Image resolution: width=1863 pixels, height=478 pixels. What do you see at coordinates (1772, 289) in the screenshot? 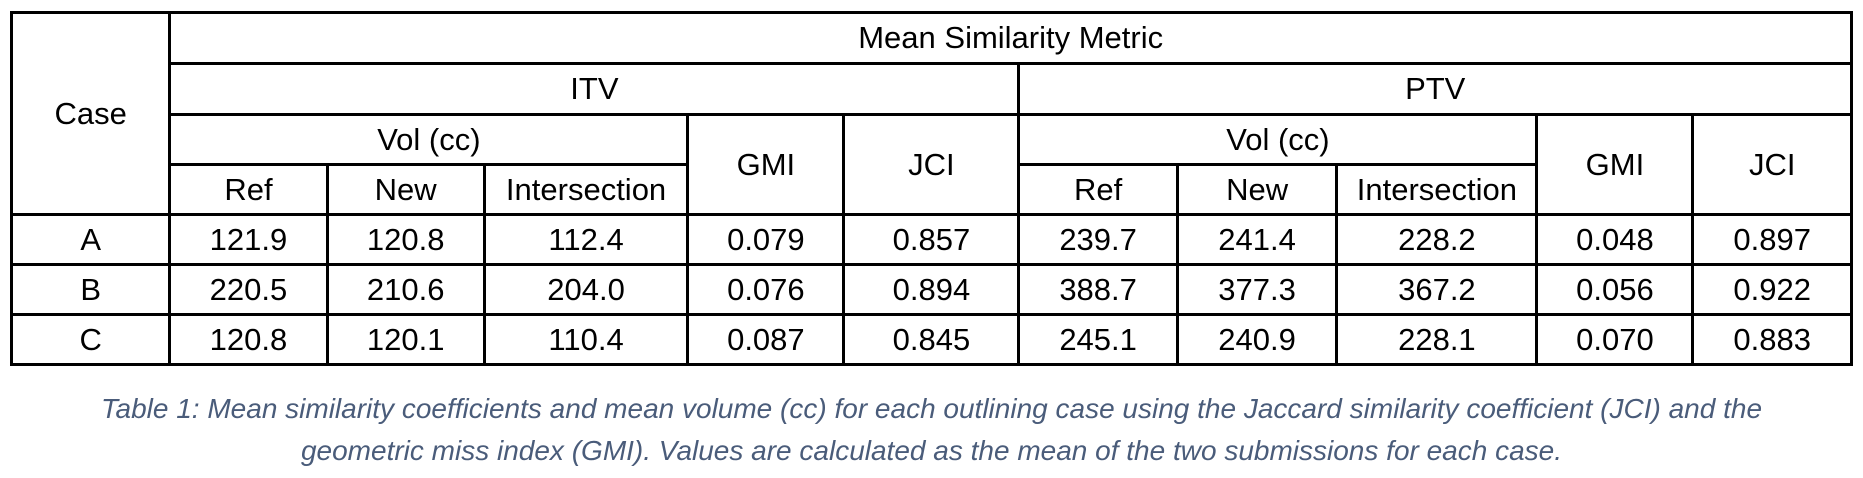
I see `table-cell: 0.922` at bounding box center [1772, 289].